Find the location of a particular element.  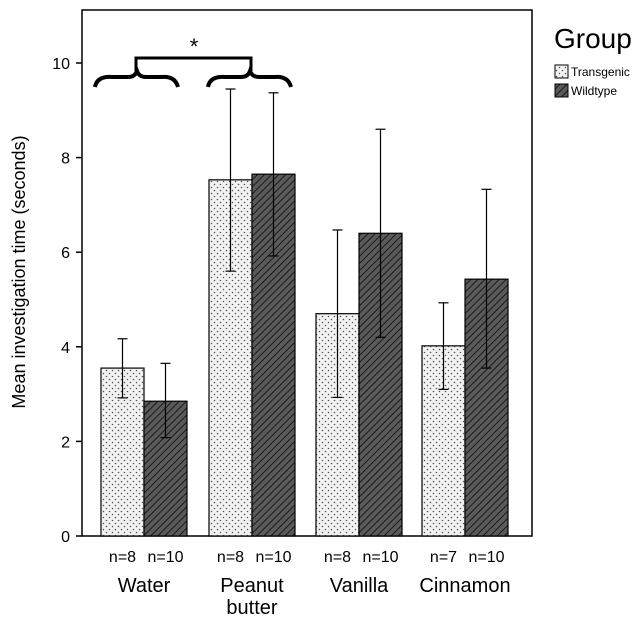

y-axis: 0 2 4 6 8 10 is located at coordinates (67, 301).